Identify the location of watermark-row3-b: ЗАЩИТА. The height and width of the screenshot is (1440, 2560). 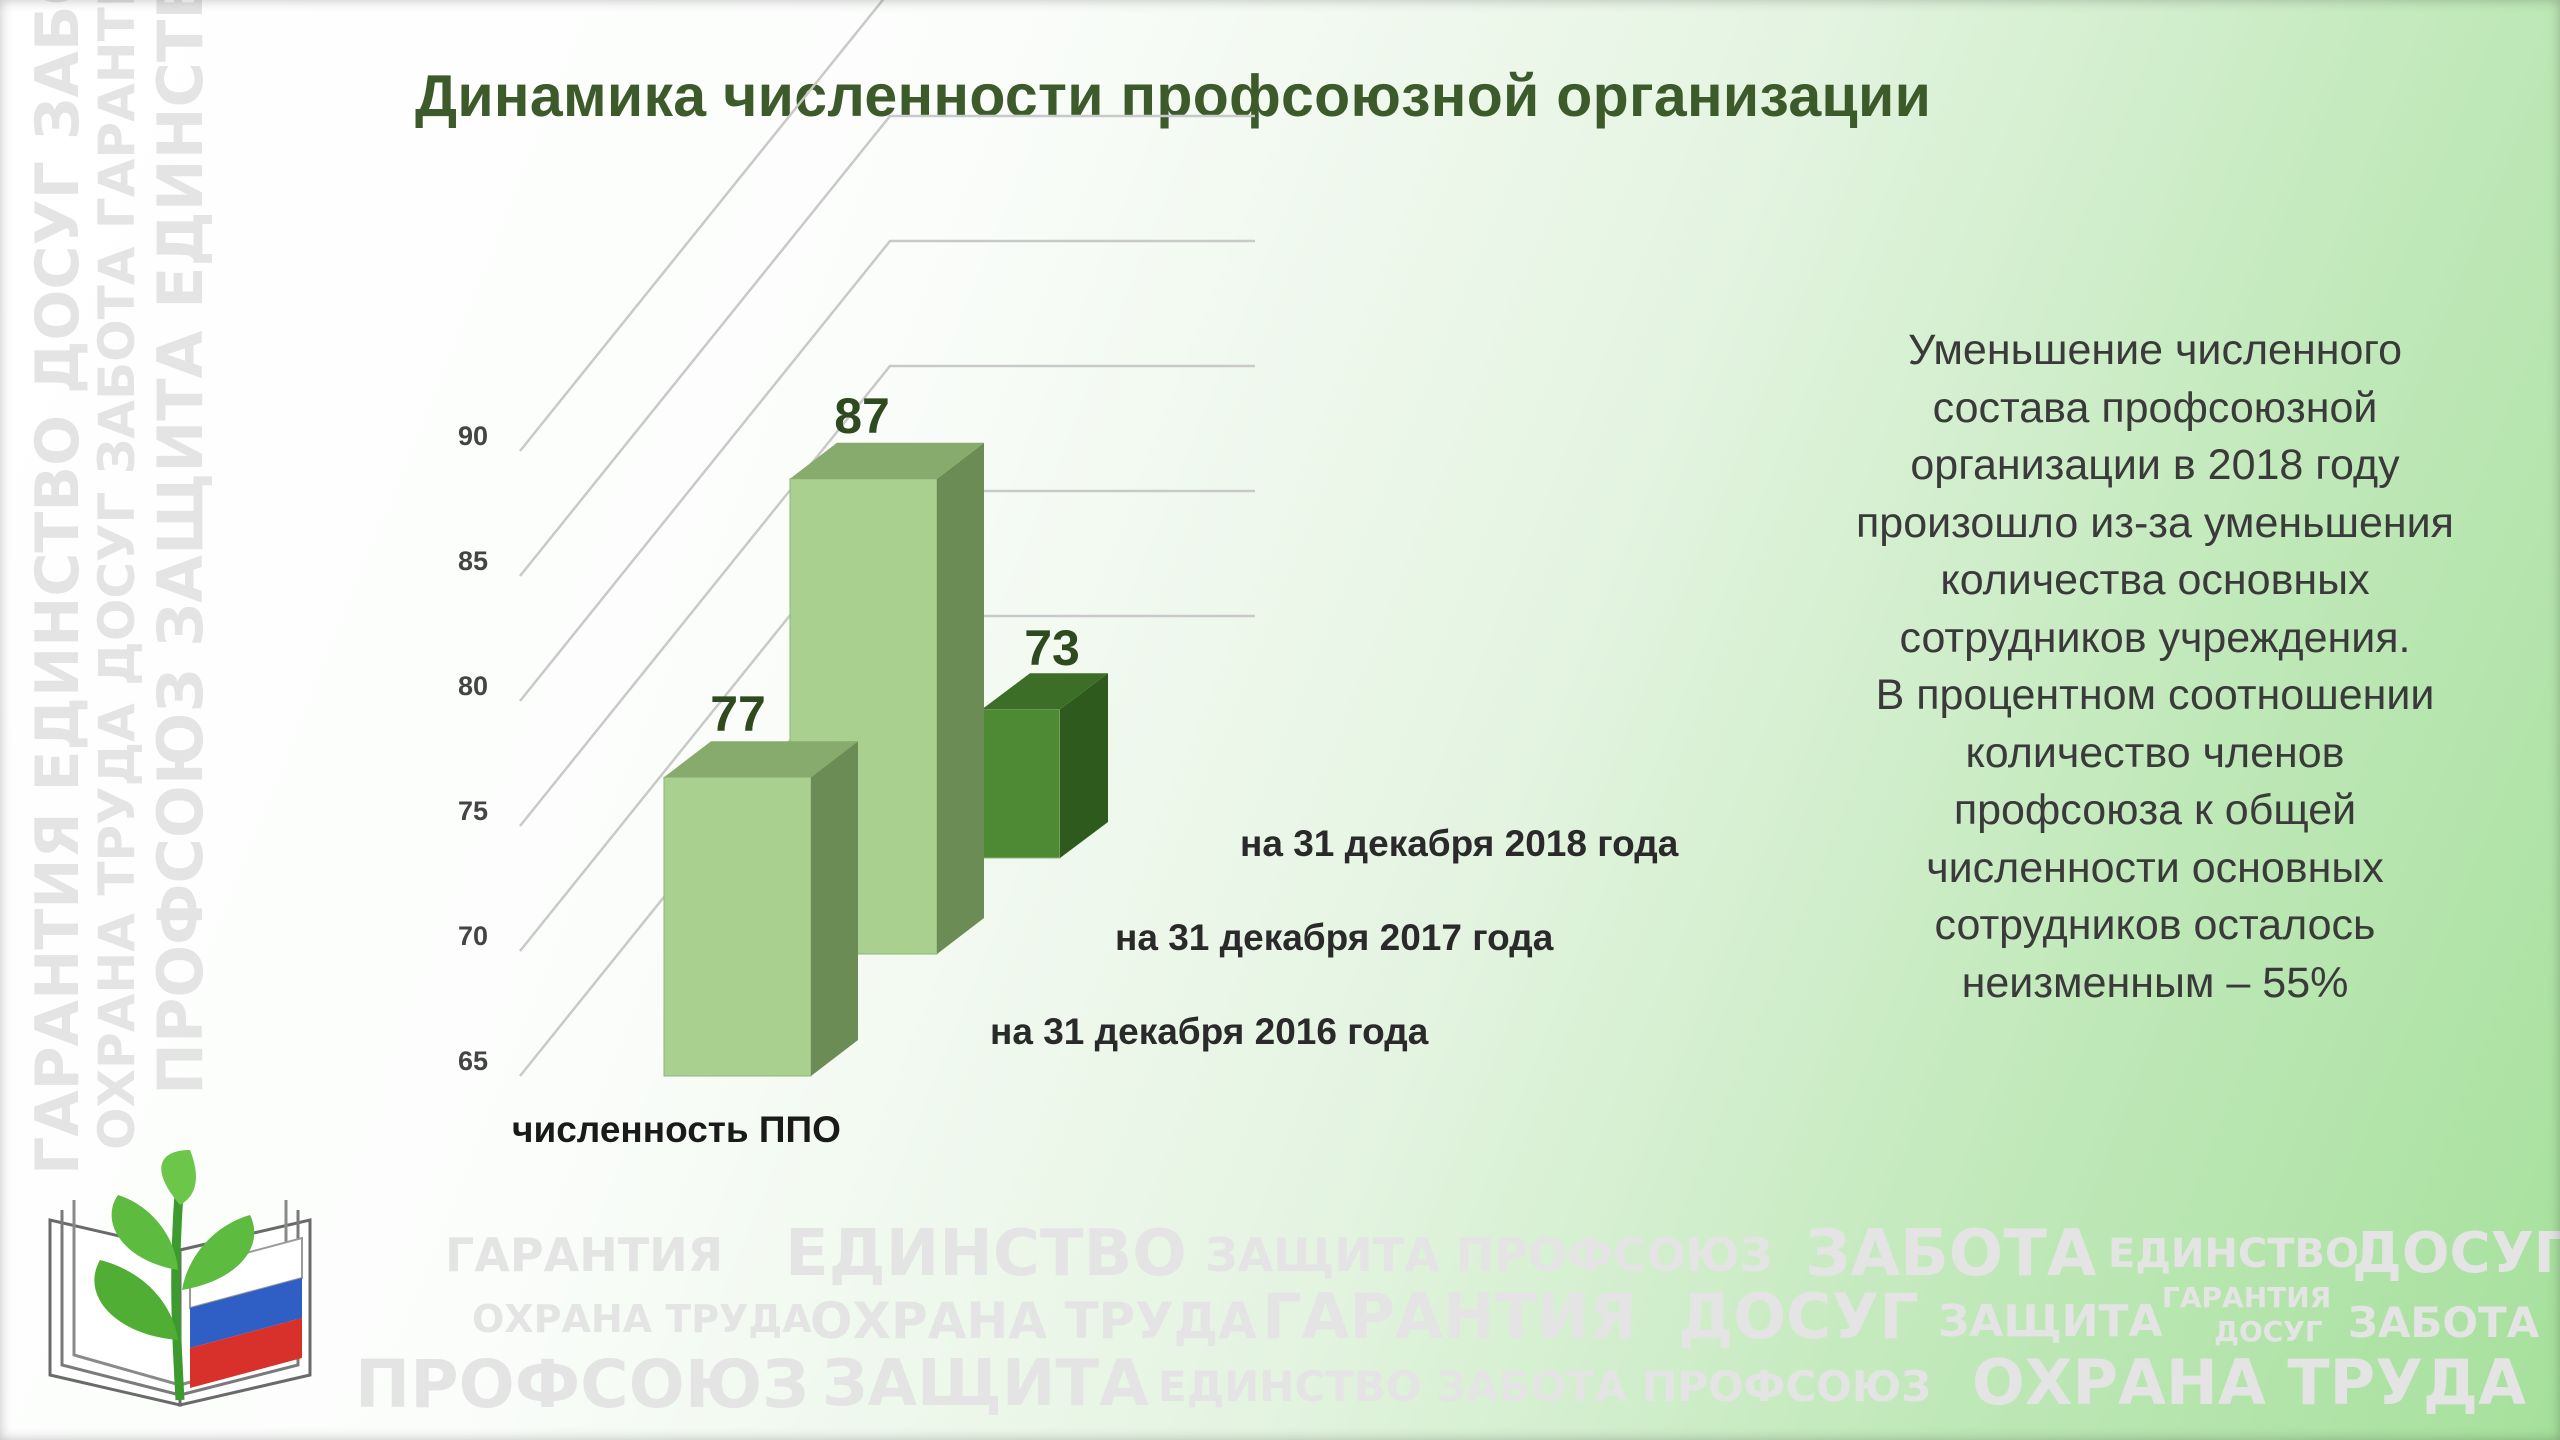
(985, 1384).